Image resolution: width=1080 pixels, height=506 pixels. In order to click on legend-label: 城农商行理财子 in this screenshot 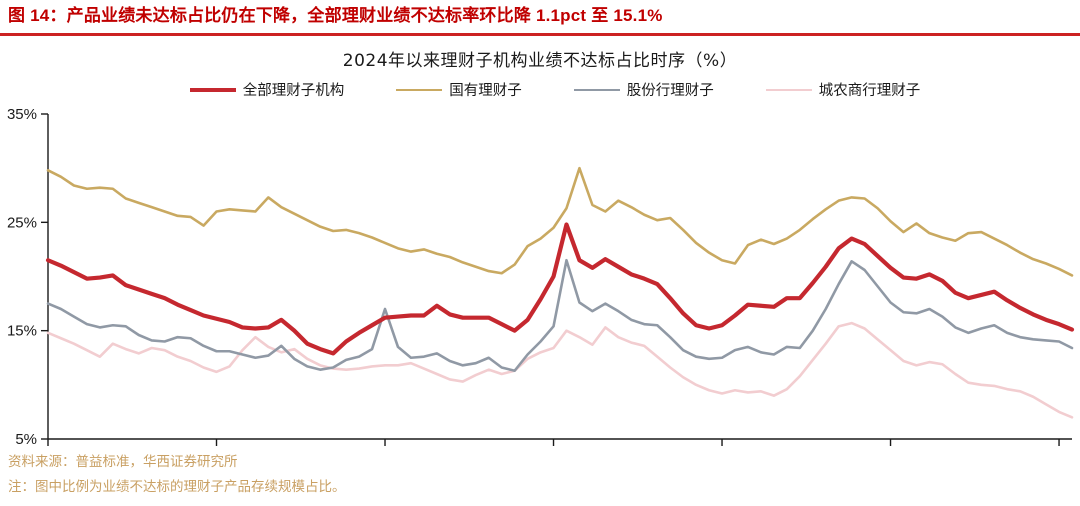, I will do `click(869, 91)`.